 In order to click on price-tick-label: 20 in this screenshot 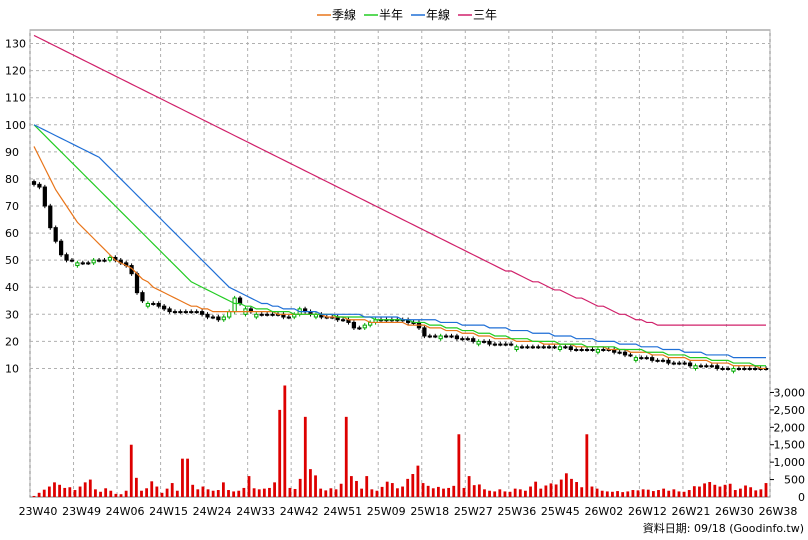, I will do `click(12, 341)`.